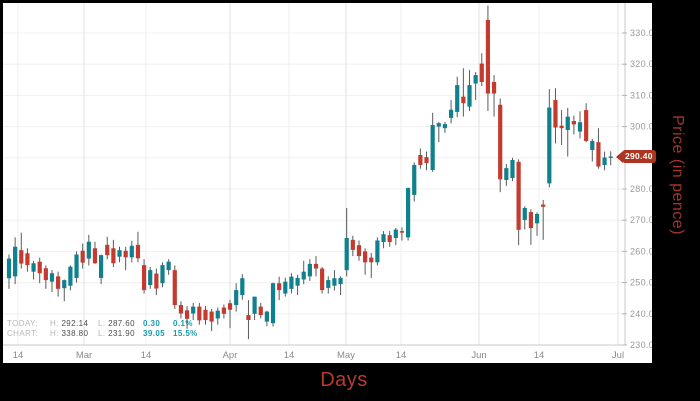 The image size is (700, 401). What do you see at coordinates (618, 355) in the screenshot?
I see `x-tick-label: Jul` at bounding box center [618, 355].